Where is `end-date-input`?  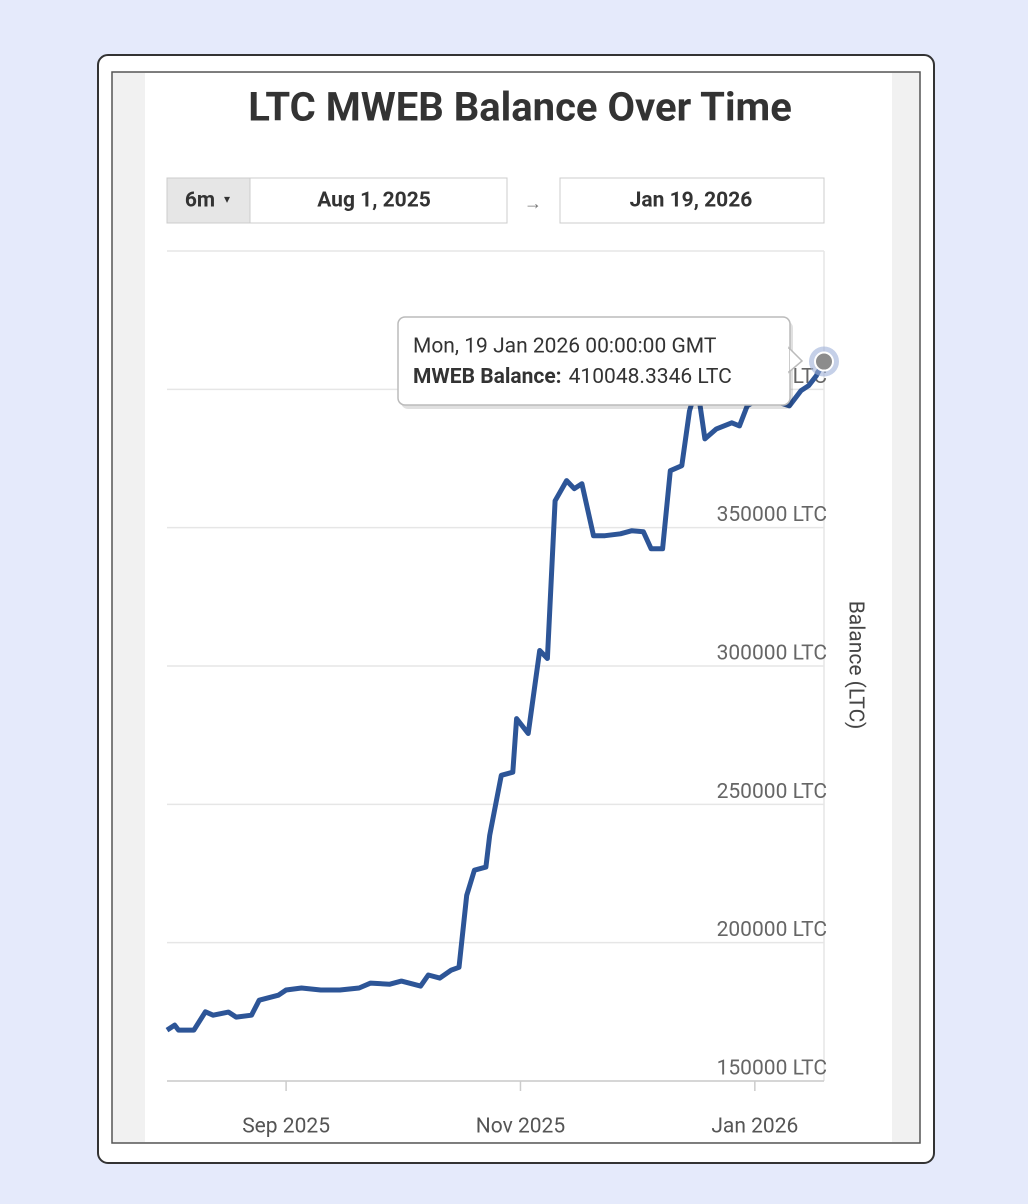
end-date-input is located at coordinates (692, 200).